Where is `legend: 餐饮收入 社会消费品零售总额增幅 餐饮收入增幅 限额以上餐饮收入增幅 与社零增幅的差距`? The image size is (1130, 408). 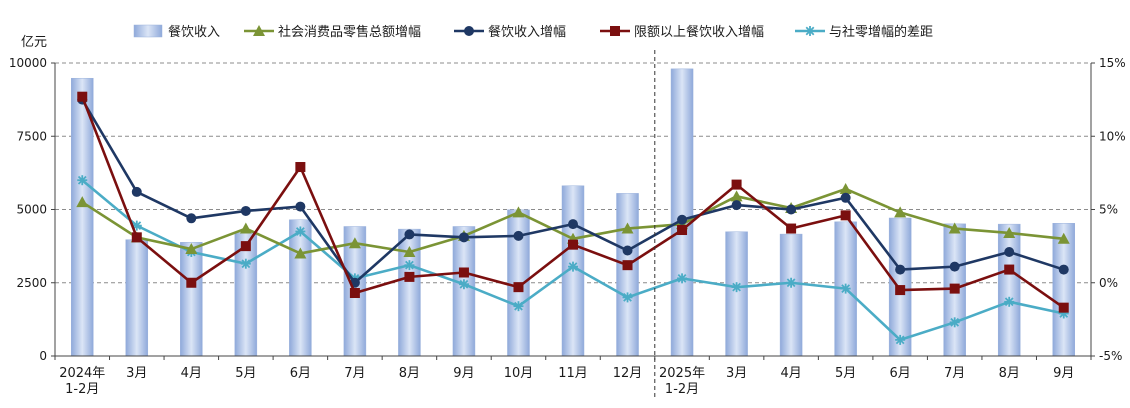 legend: 餐饮收入 社会消费品零售总额增幅 餐饮收入增幅 限额以上餐饮收入增幅 与社零增幅的差距 is located at coordinates (533, 32).